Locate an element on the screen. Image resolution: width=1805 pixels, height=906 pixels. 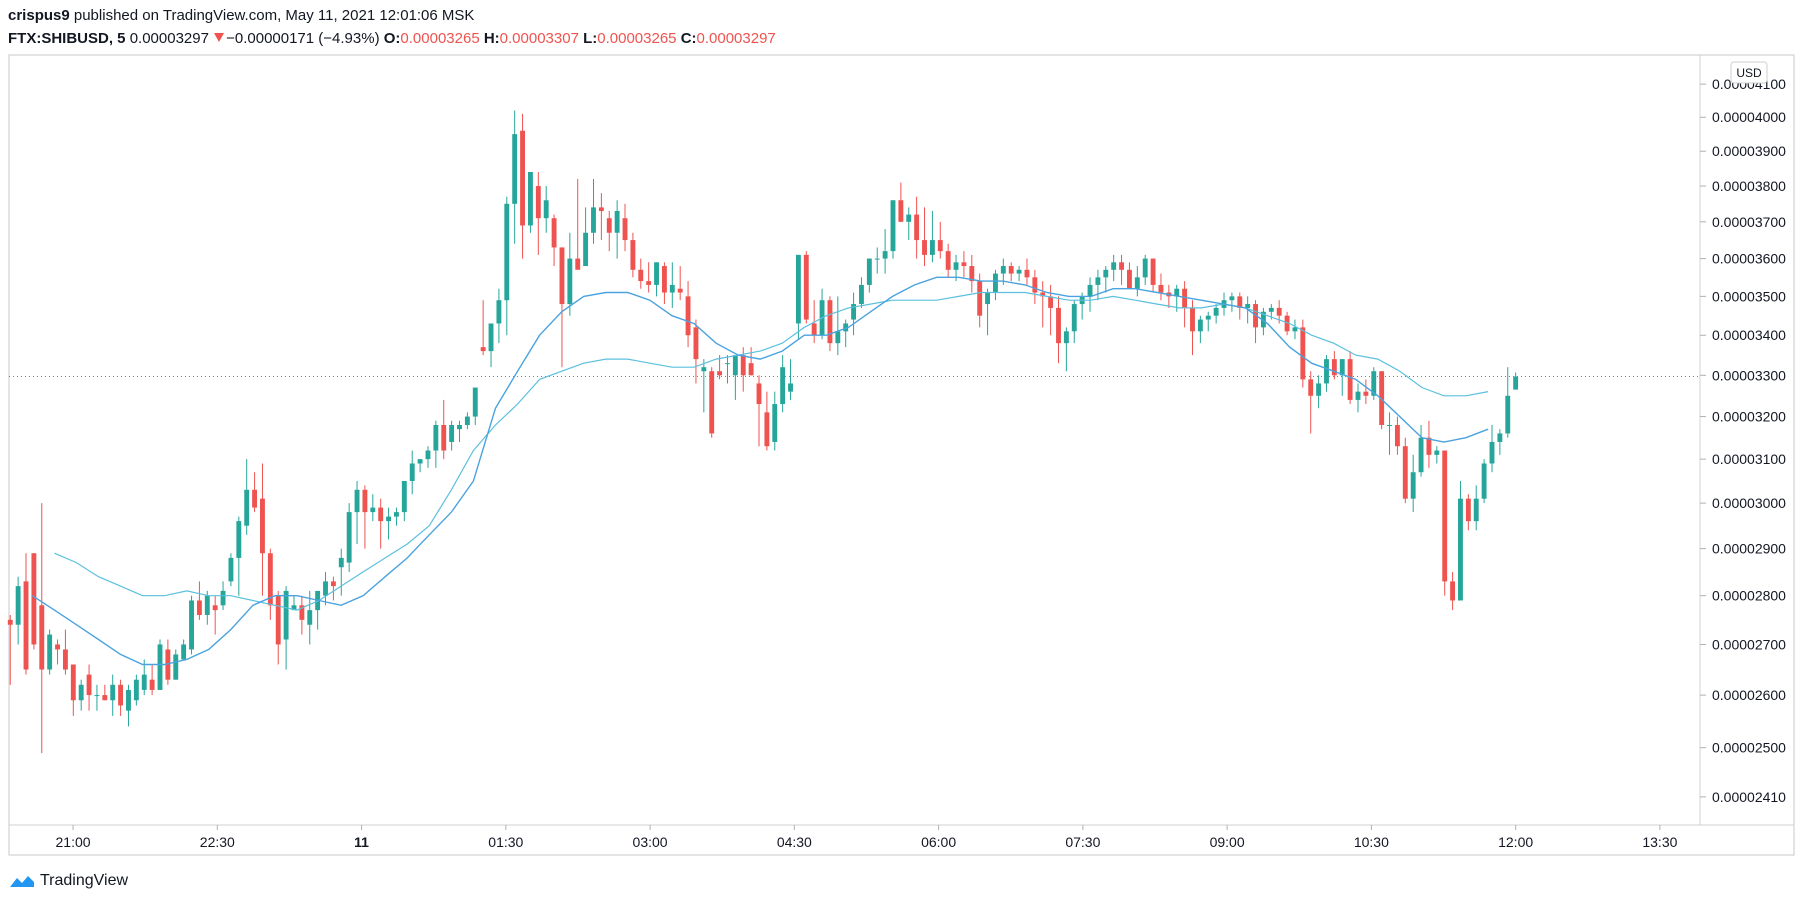
tradingview-logo-icon is located at coordinates (22, 881).